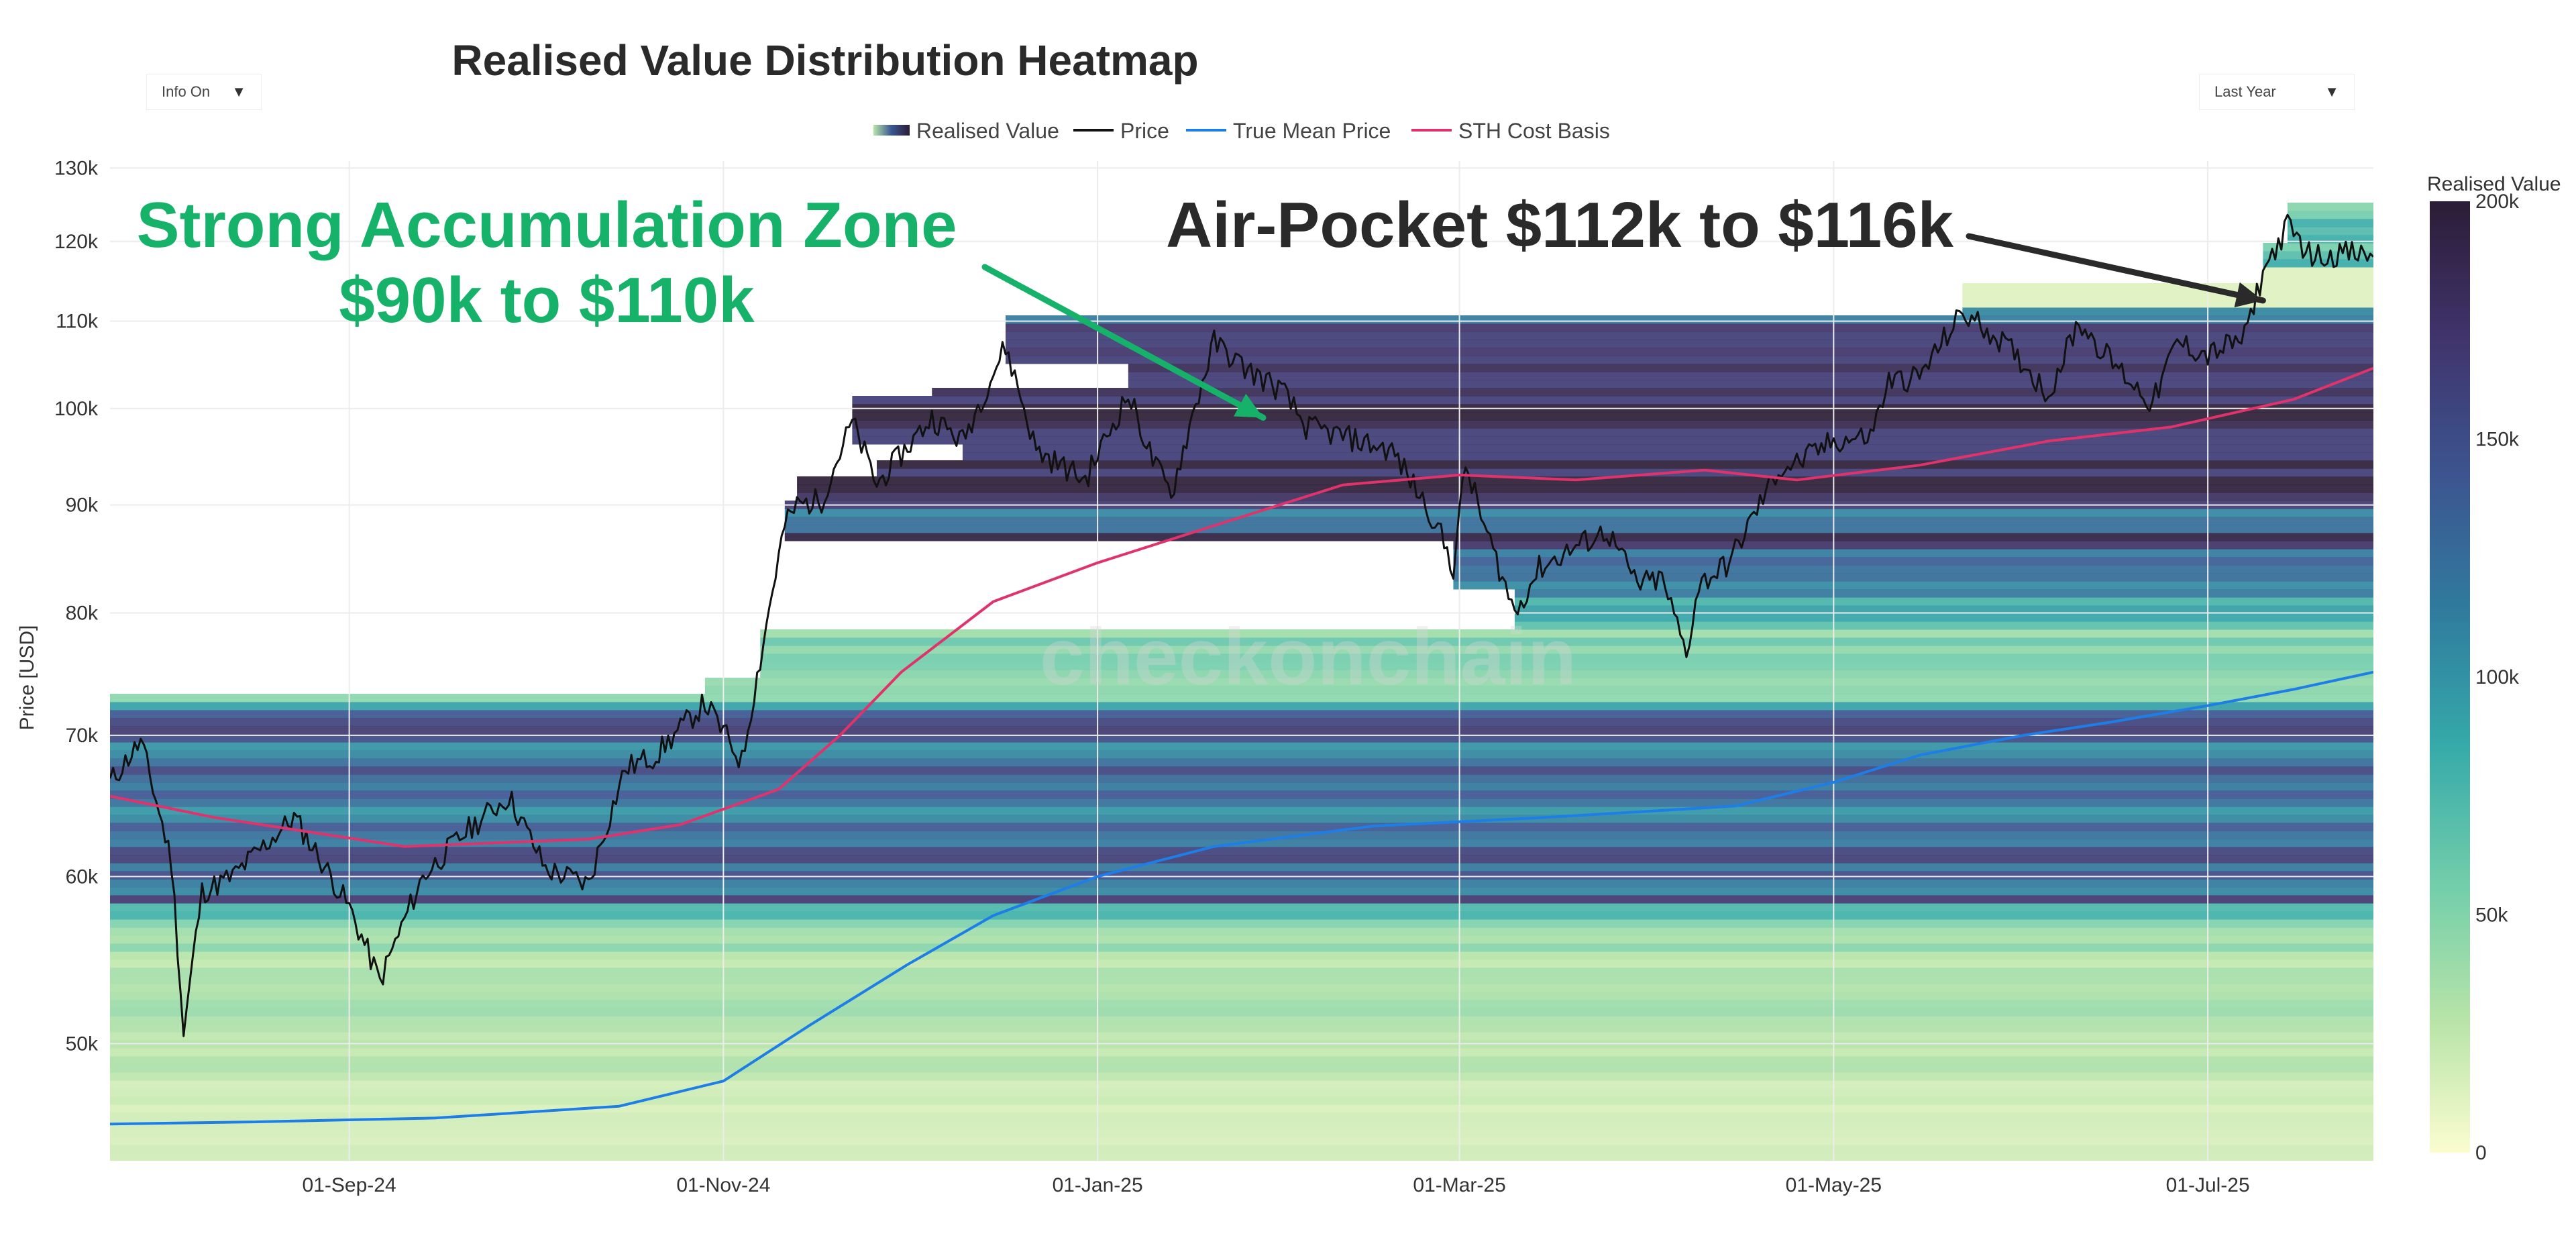 This screenshot has height=1248, width=2576. What do you see at coordinates (2245, 92) in the screenshot?
I see `range-select-label: Last Year` at bounding box center [2245, 92].